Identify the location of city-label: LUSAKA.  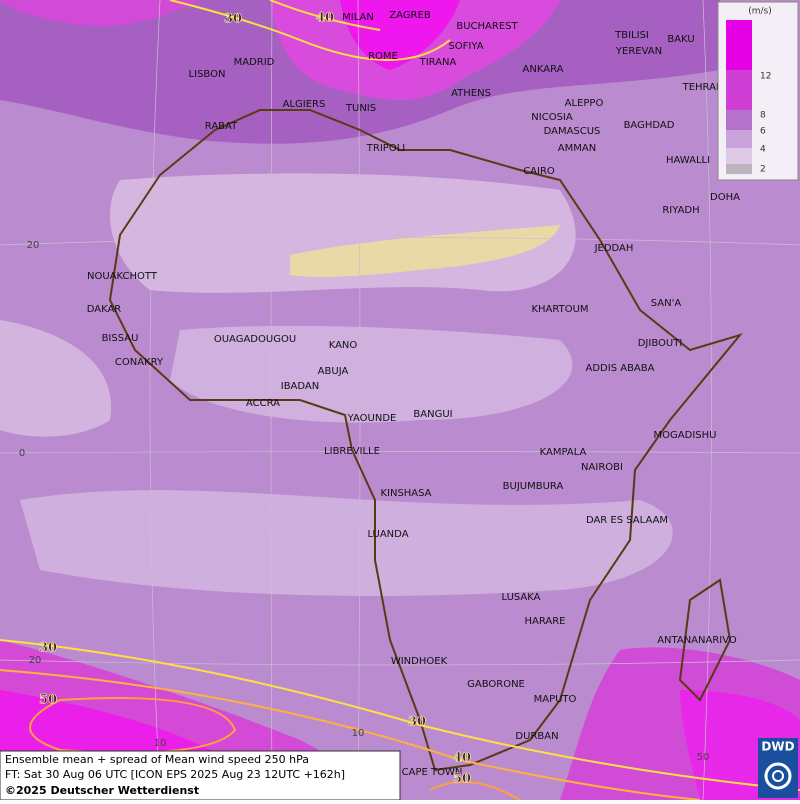
(521, 597).